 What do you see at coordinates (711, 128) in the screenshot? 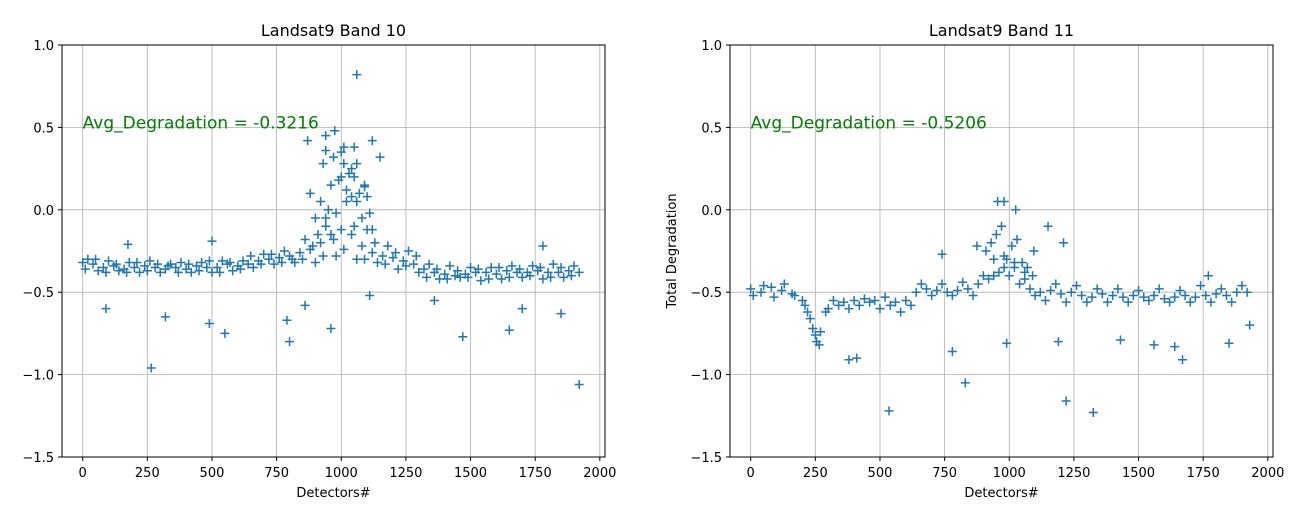
I see `y-tick-label: 0.5` at bounding box center [711, 128].